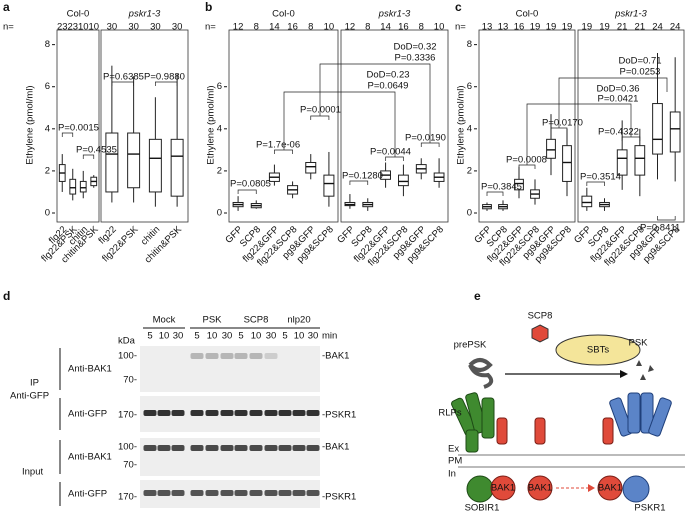  What do you see at coordinates (127, 415) in the screenshot?
I see `kda-marker: 170-` at bounding box center [127, 415].